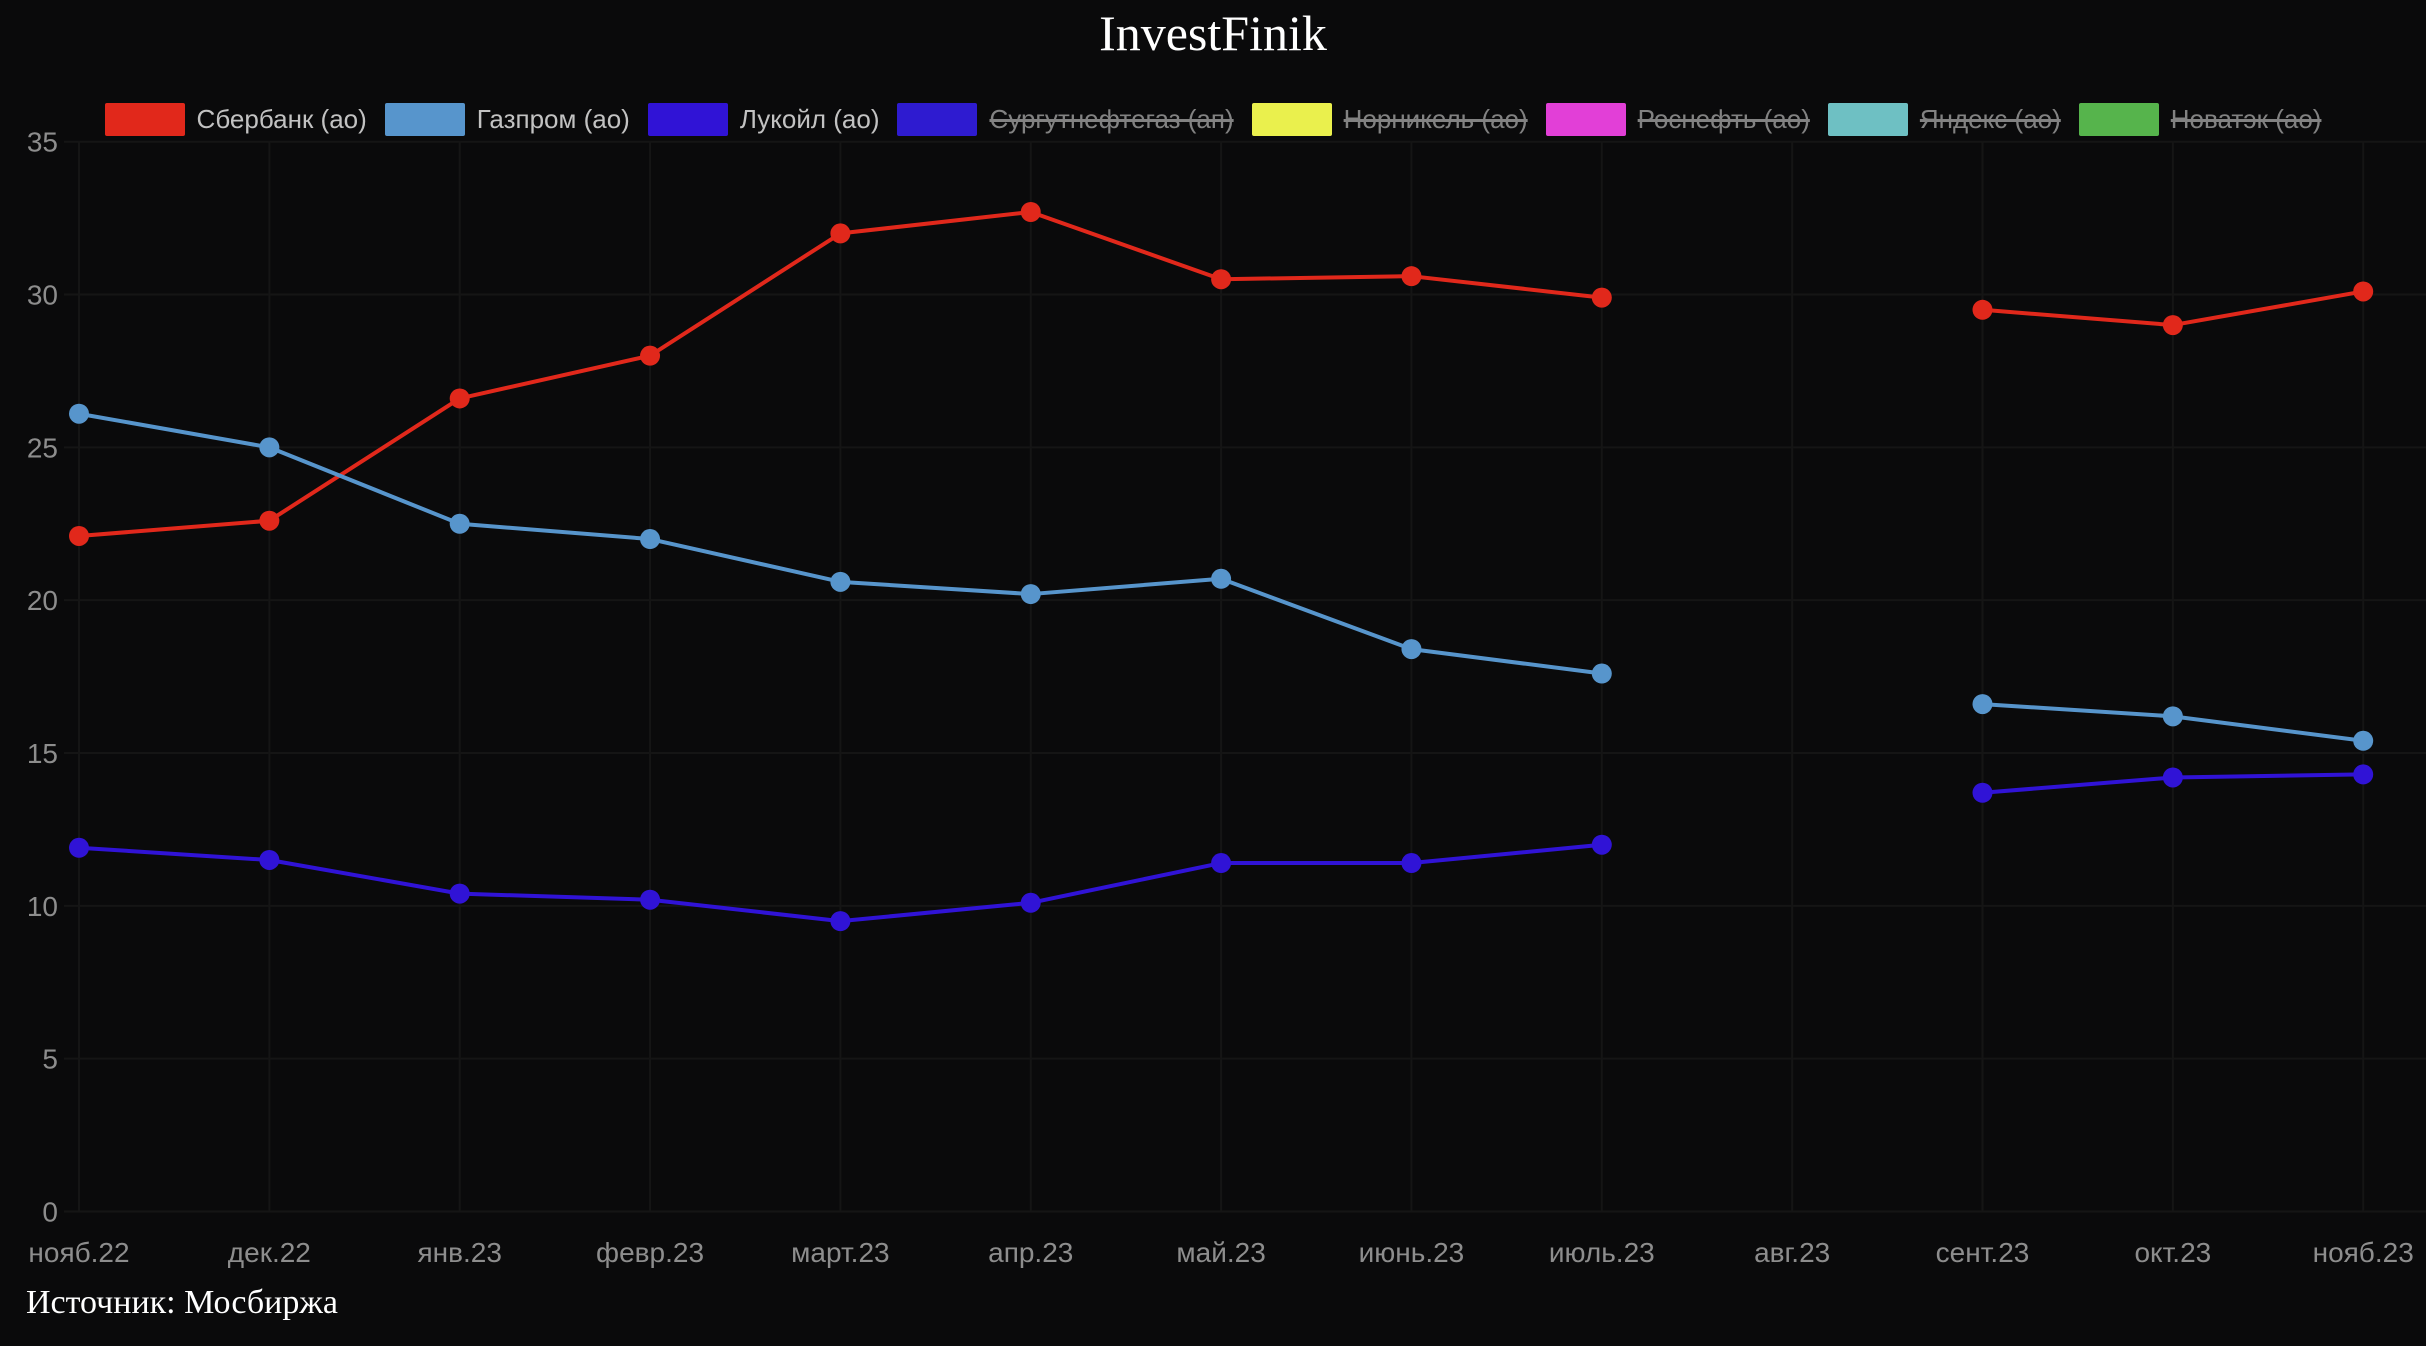 This screenshot has height=1346, width=2426. Describe the element at coordinates (650, 1252) in the screenshot. I see `x-tick-label: февр.23` at that location.